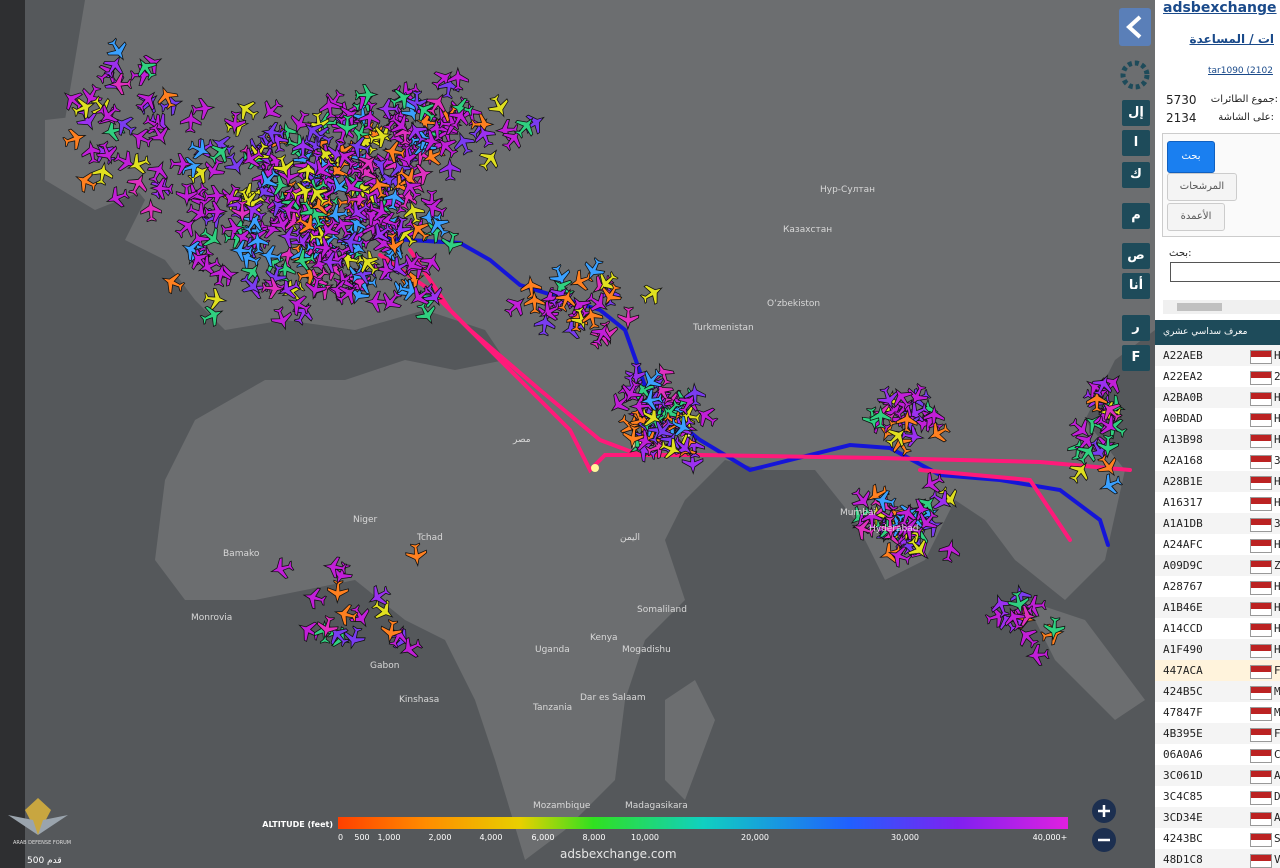 This screenshot has width=1280, height=868. Describe the element at coordinates (1136, 256) in the screenshot. I see `map-button: ص` at that location.